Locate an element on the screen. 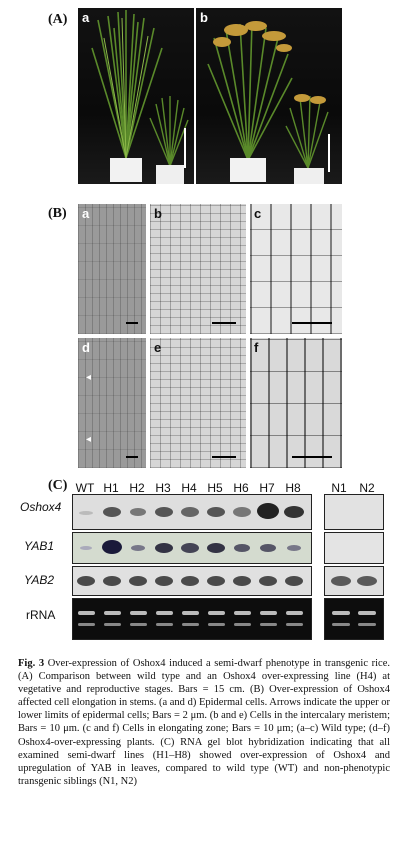  blot-oshox4-controls is located at coordinates (354, 512).